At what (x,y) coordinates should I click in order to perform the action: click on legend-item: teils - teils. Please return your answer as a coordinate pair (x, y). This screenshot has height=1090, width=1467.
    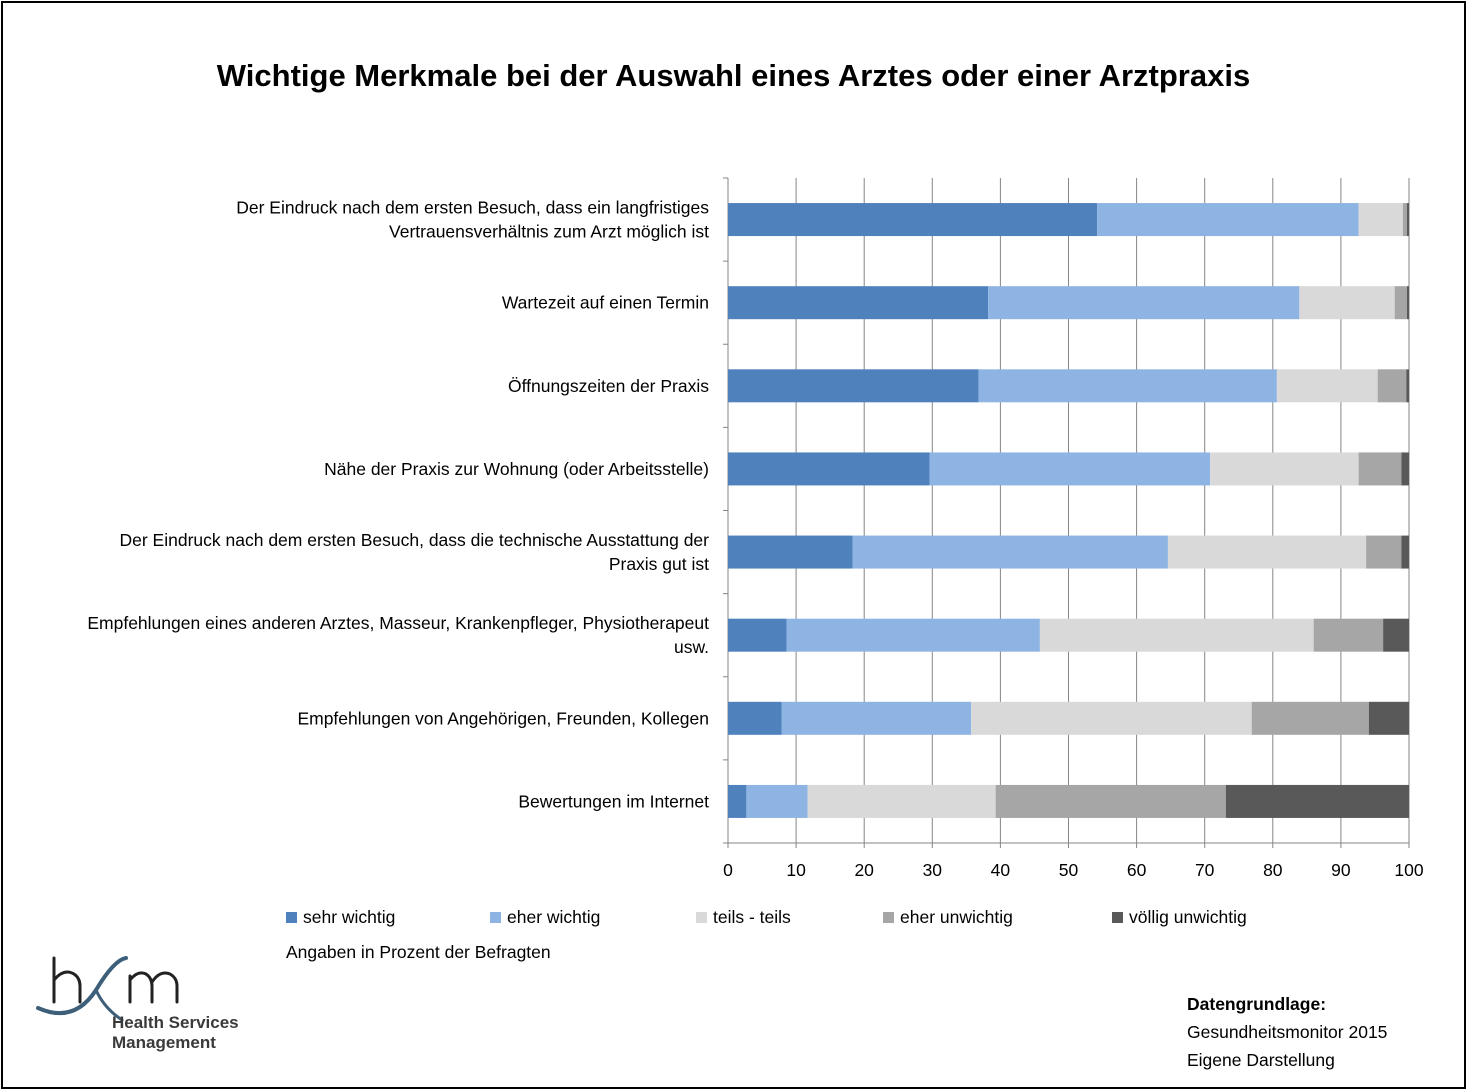
    Looking at the image, I should click on (743, 917).